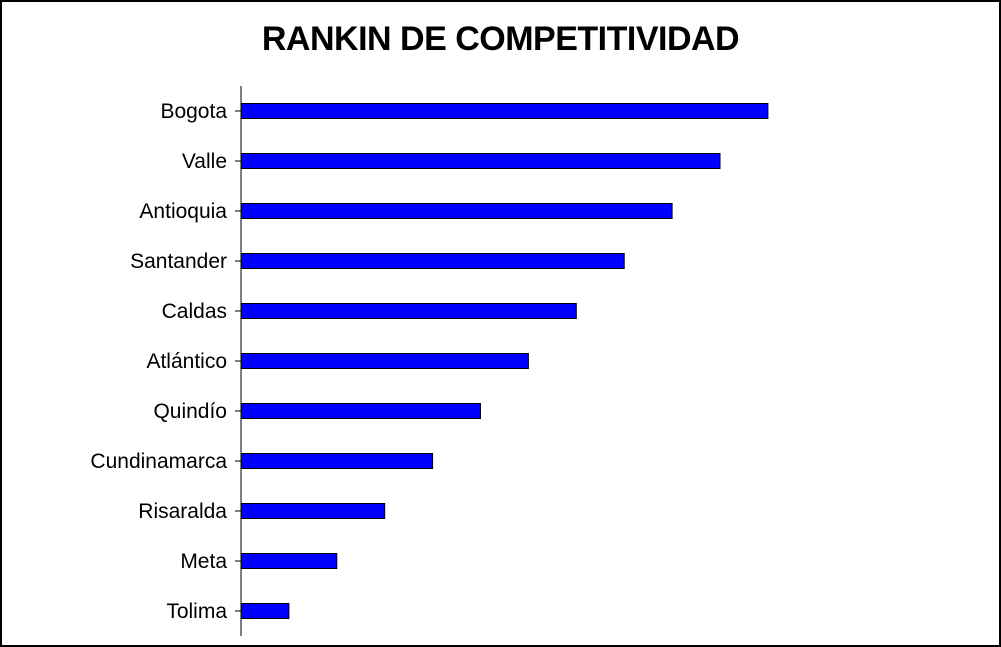  What do you see at coordinates (204, 161) in the screenshot?
I see `y-tick-label: Valle` at bounding box center [204, 161].